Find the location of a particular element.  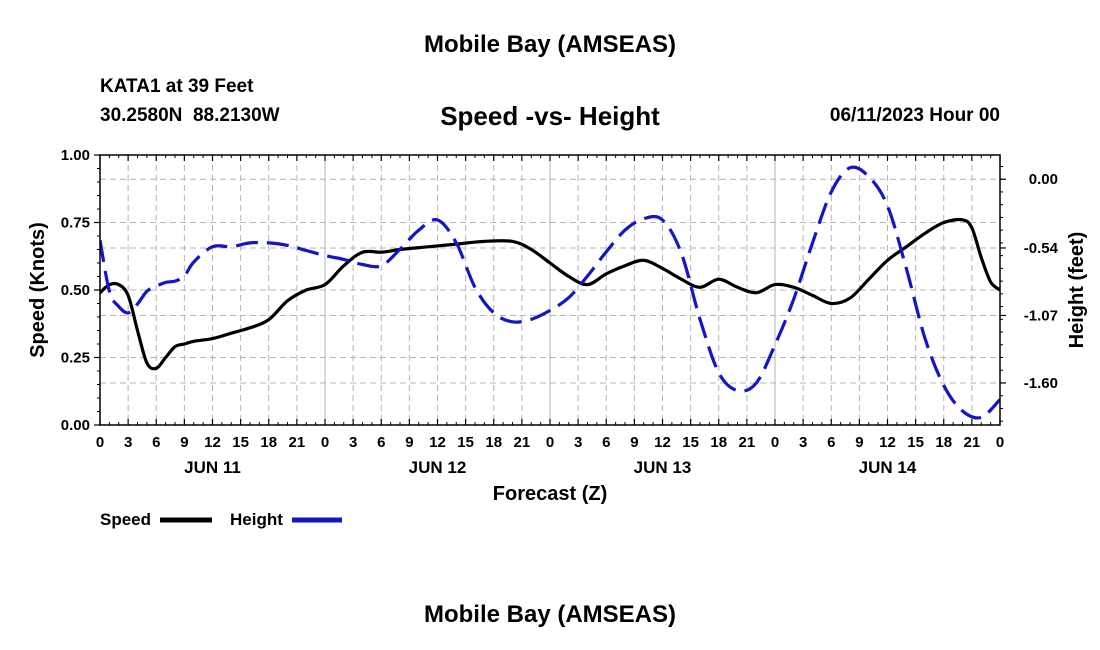

y-left-tick-label: 0.50 is located at coordinates (75, 290).